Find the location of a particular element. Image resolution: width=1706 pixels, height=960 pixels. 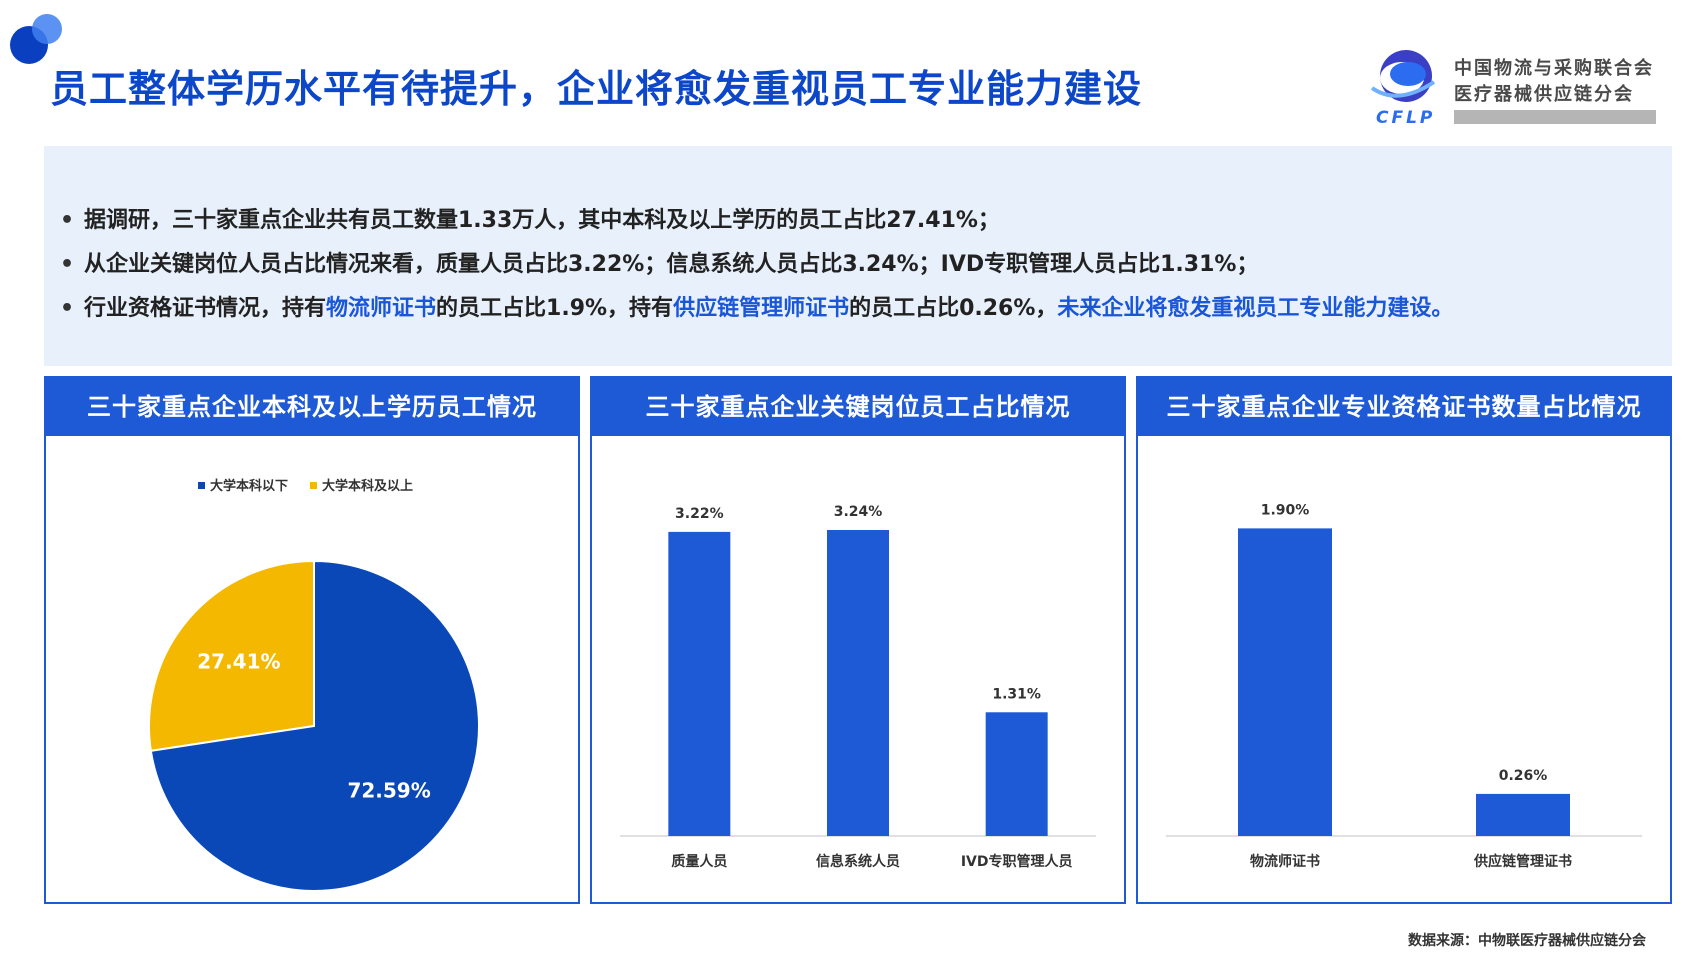

page-title: 员工整体学历水平有待提升，企业将愈发重视员工专业能力建设 is located at coordinates (596, 89).